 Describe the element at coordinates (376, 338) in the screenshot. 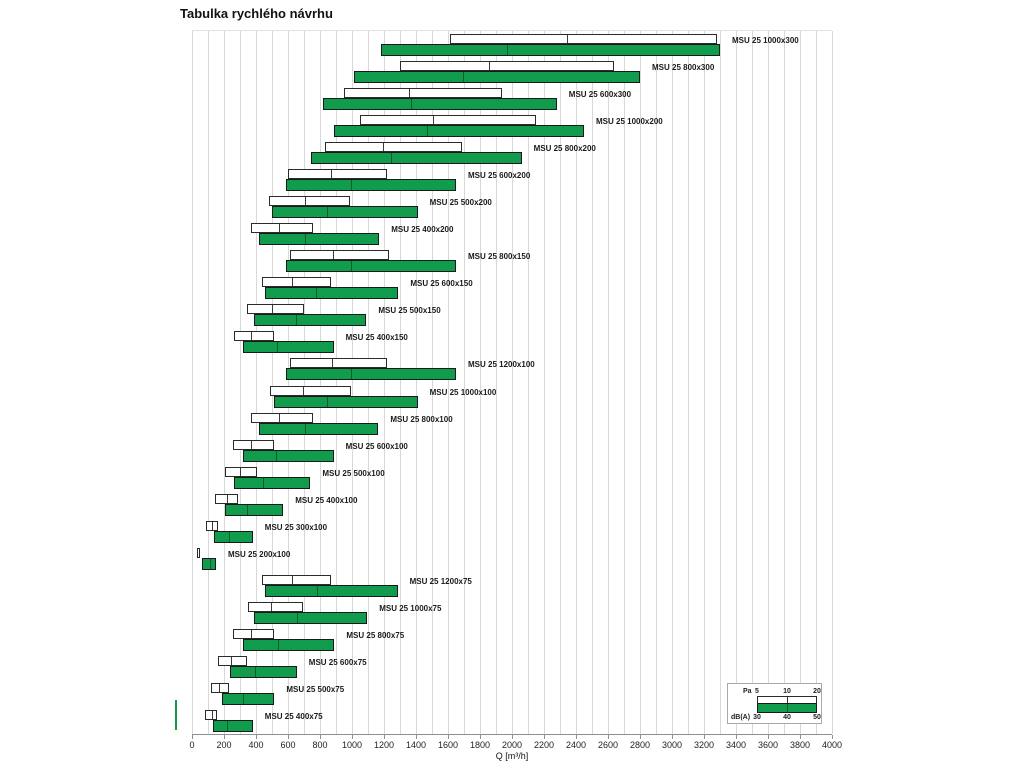

I see `row-label: MSU 25 400x150` at that location.